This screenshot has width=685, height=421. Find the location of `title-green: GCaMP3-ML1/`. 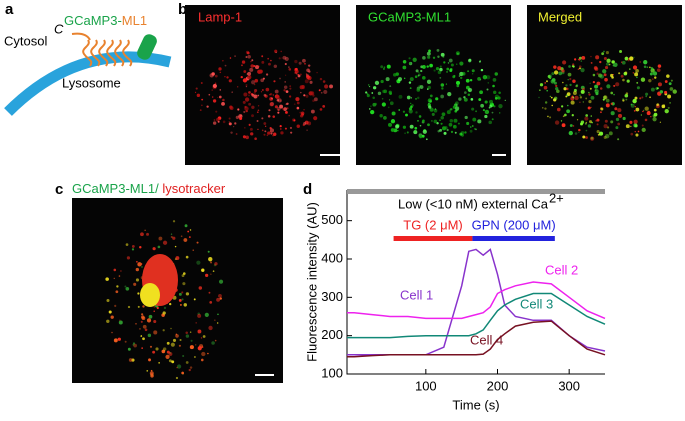

title-green: GCaMP3-ML1/ is located at coordinates (115, 188).